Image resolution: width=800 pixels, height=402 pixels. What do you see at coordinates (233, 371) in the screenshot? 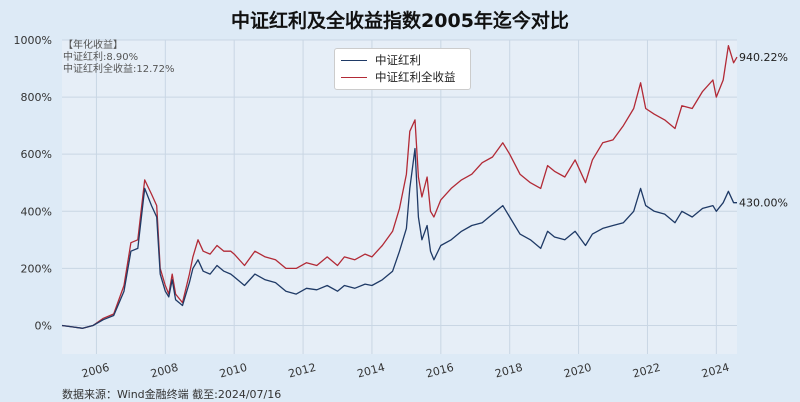
I see `x-tick-label: 2010` at bounding box center [233, 371].